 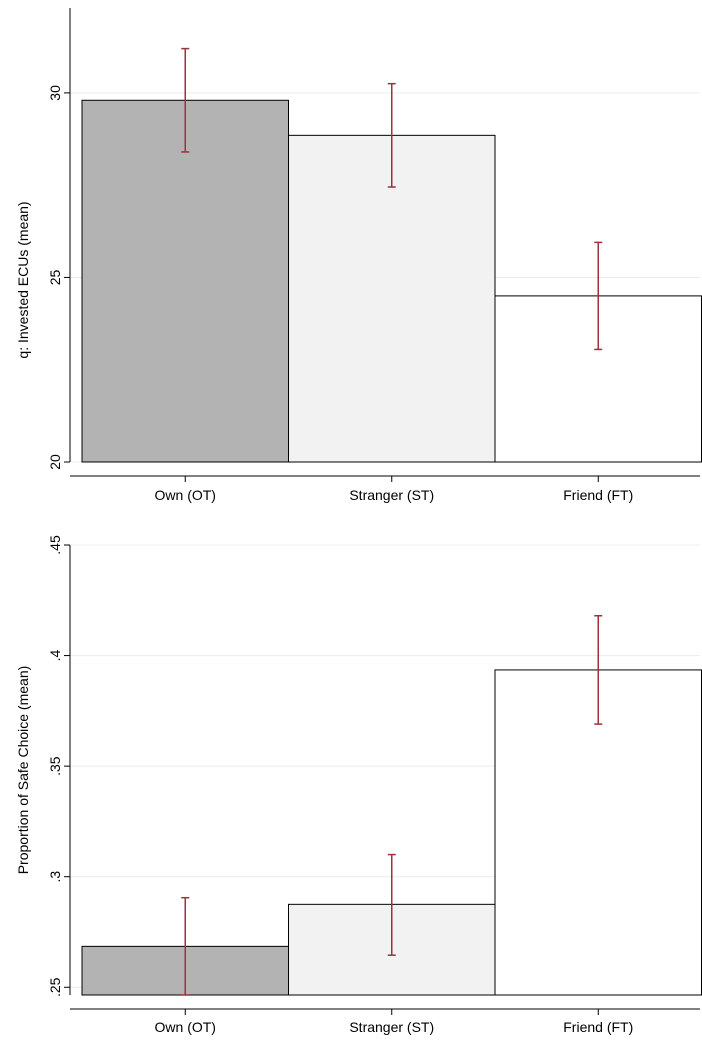 I want to click on y-tick-label: .4, so click(x=55, y=656).